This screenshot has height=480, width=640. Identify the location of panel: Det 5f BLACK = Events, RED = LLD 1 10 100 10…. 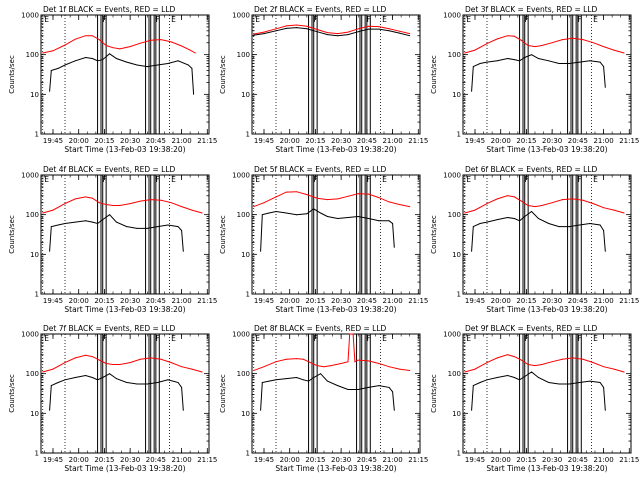
(323, 239).